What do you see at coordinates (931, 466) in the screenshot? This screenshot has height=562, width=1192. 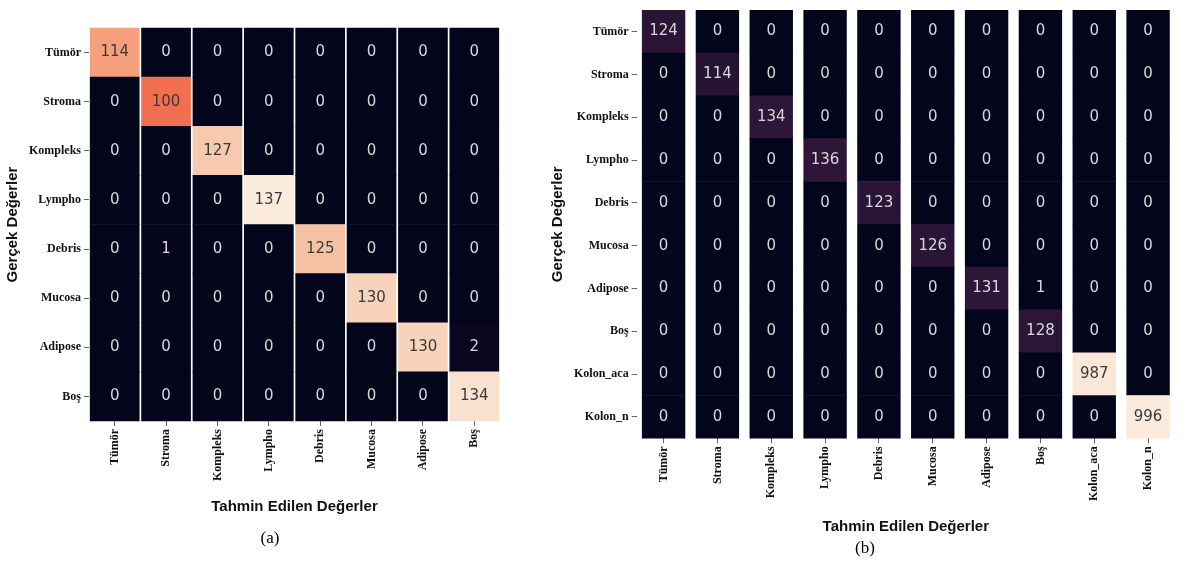 I see `x-tick-label: Mucosa` at bounding box center [931, 466].